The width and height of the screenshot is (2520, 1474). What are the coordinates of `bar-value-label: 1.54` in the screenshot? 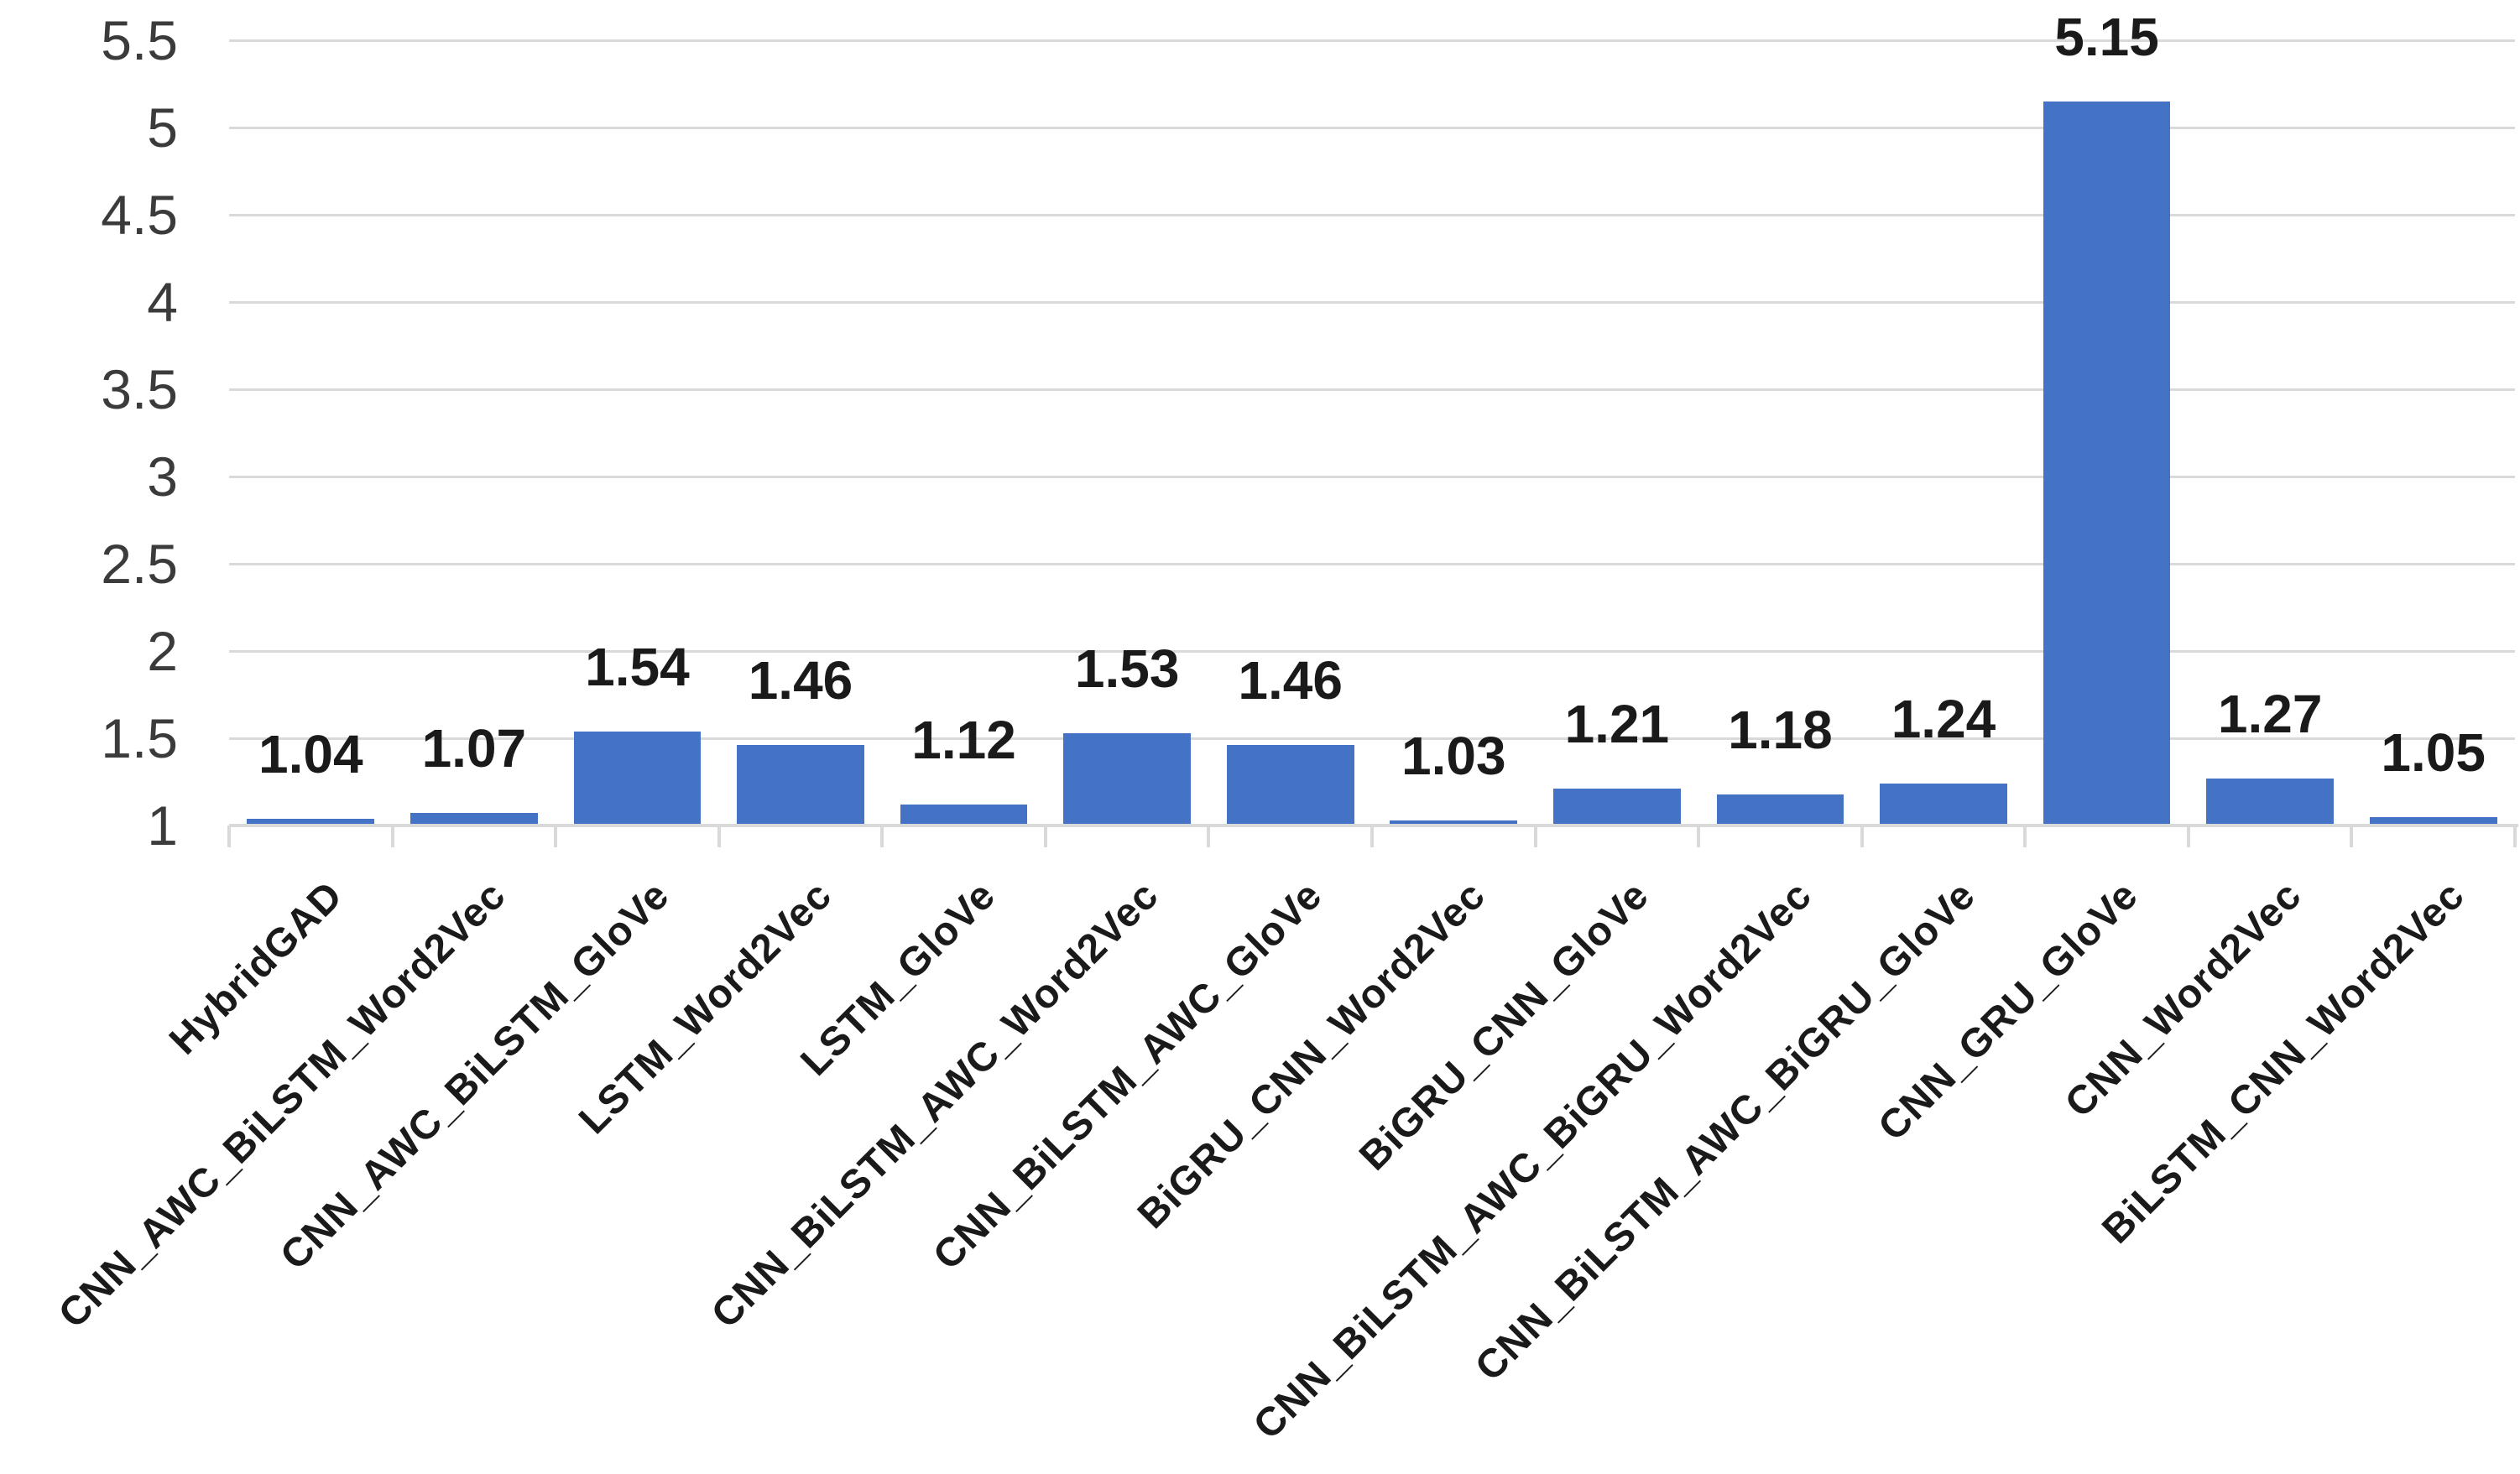 It's located at (637, 666).